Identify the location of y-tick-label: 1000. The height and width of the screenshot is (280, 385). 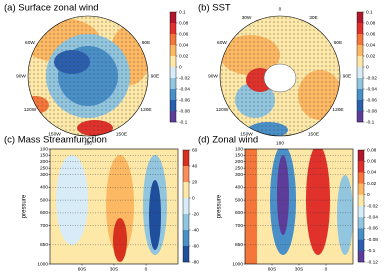
(42, 264).